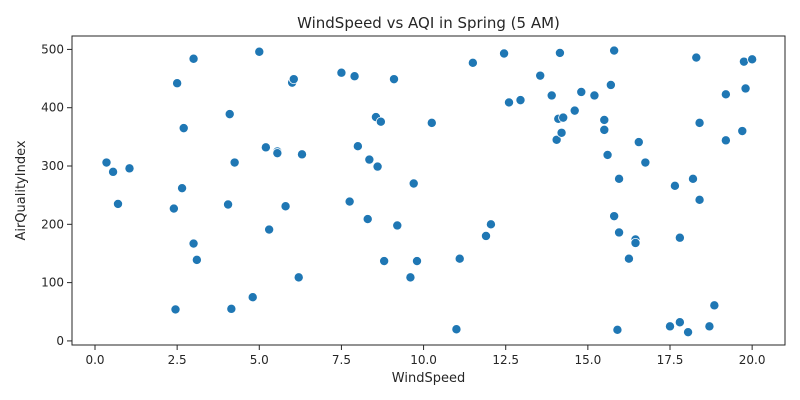 This screenshot has width=800, height=400. What do you see at coordinates (52, 224) in the screenshot?
I see `y-tick-label: 200` at bounding box center [52, 224].